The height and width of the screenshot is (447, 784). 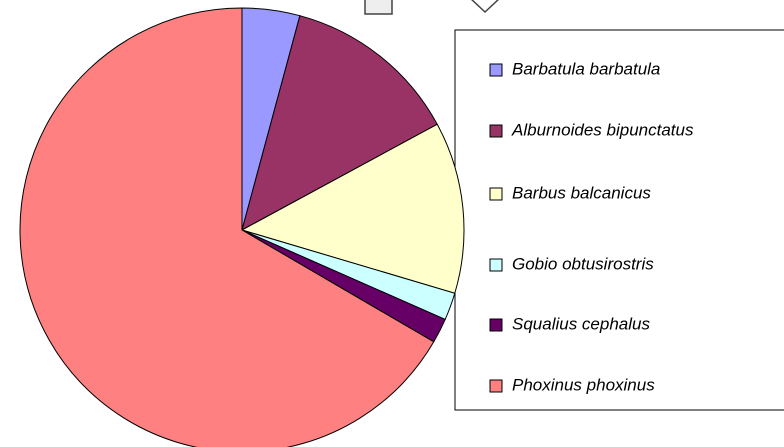 What do you see at coordinates (586, 68) in the screenshot?
I see `legend-label: Barbatula barbatula` at bounding box center [586, 68].